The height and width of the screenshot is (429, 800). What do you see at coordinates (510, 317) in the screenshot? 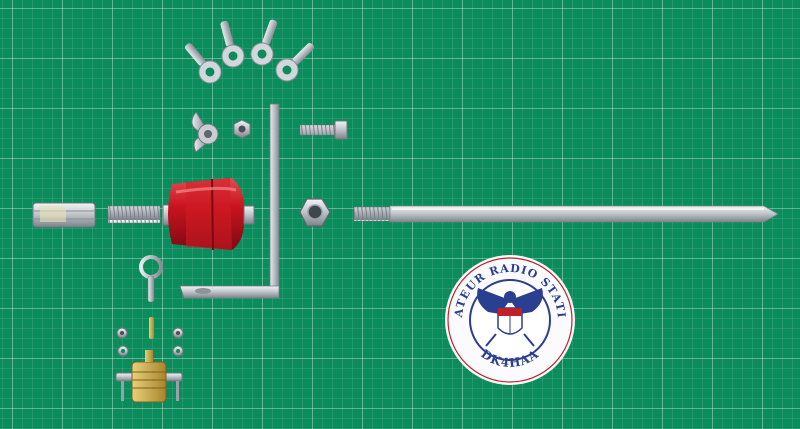
I see `eagle-icon` at bounding box center [510, 317].